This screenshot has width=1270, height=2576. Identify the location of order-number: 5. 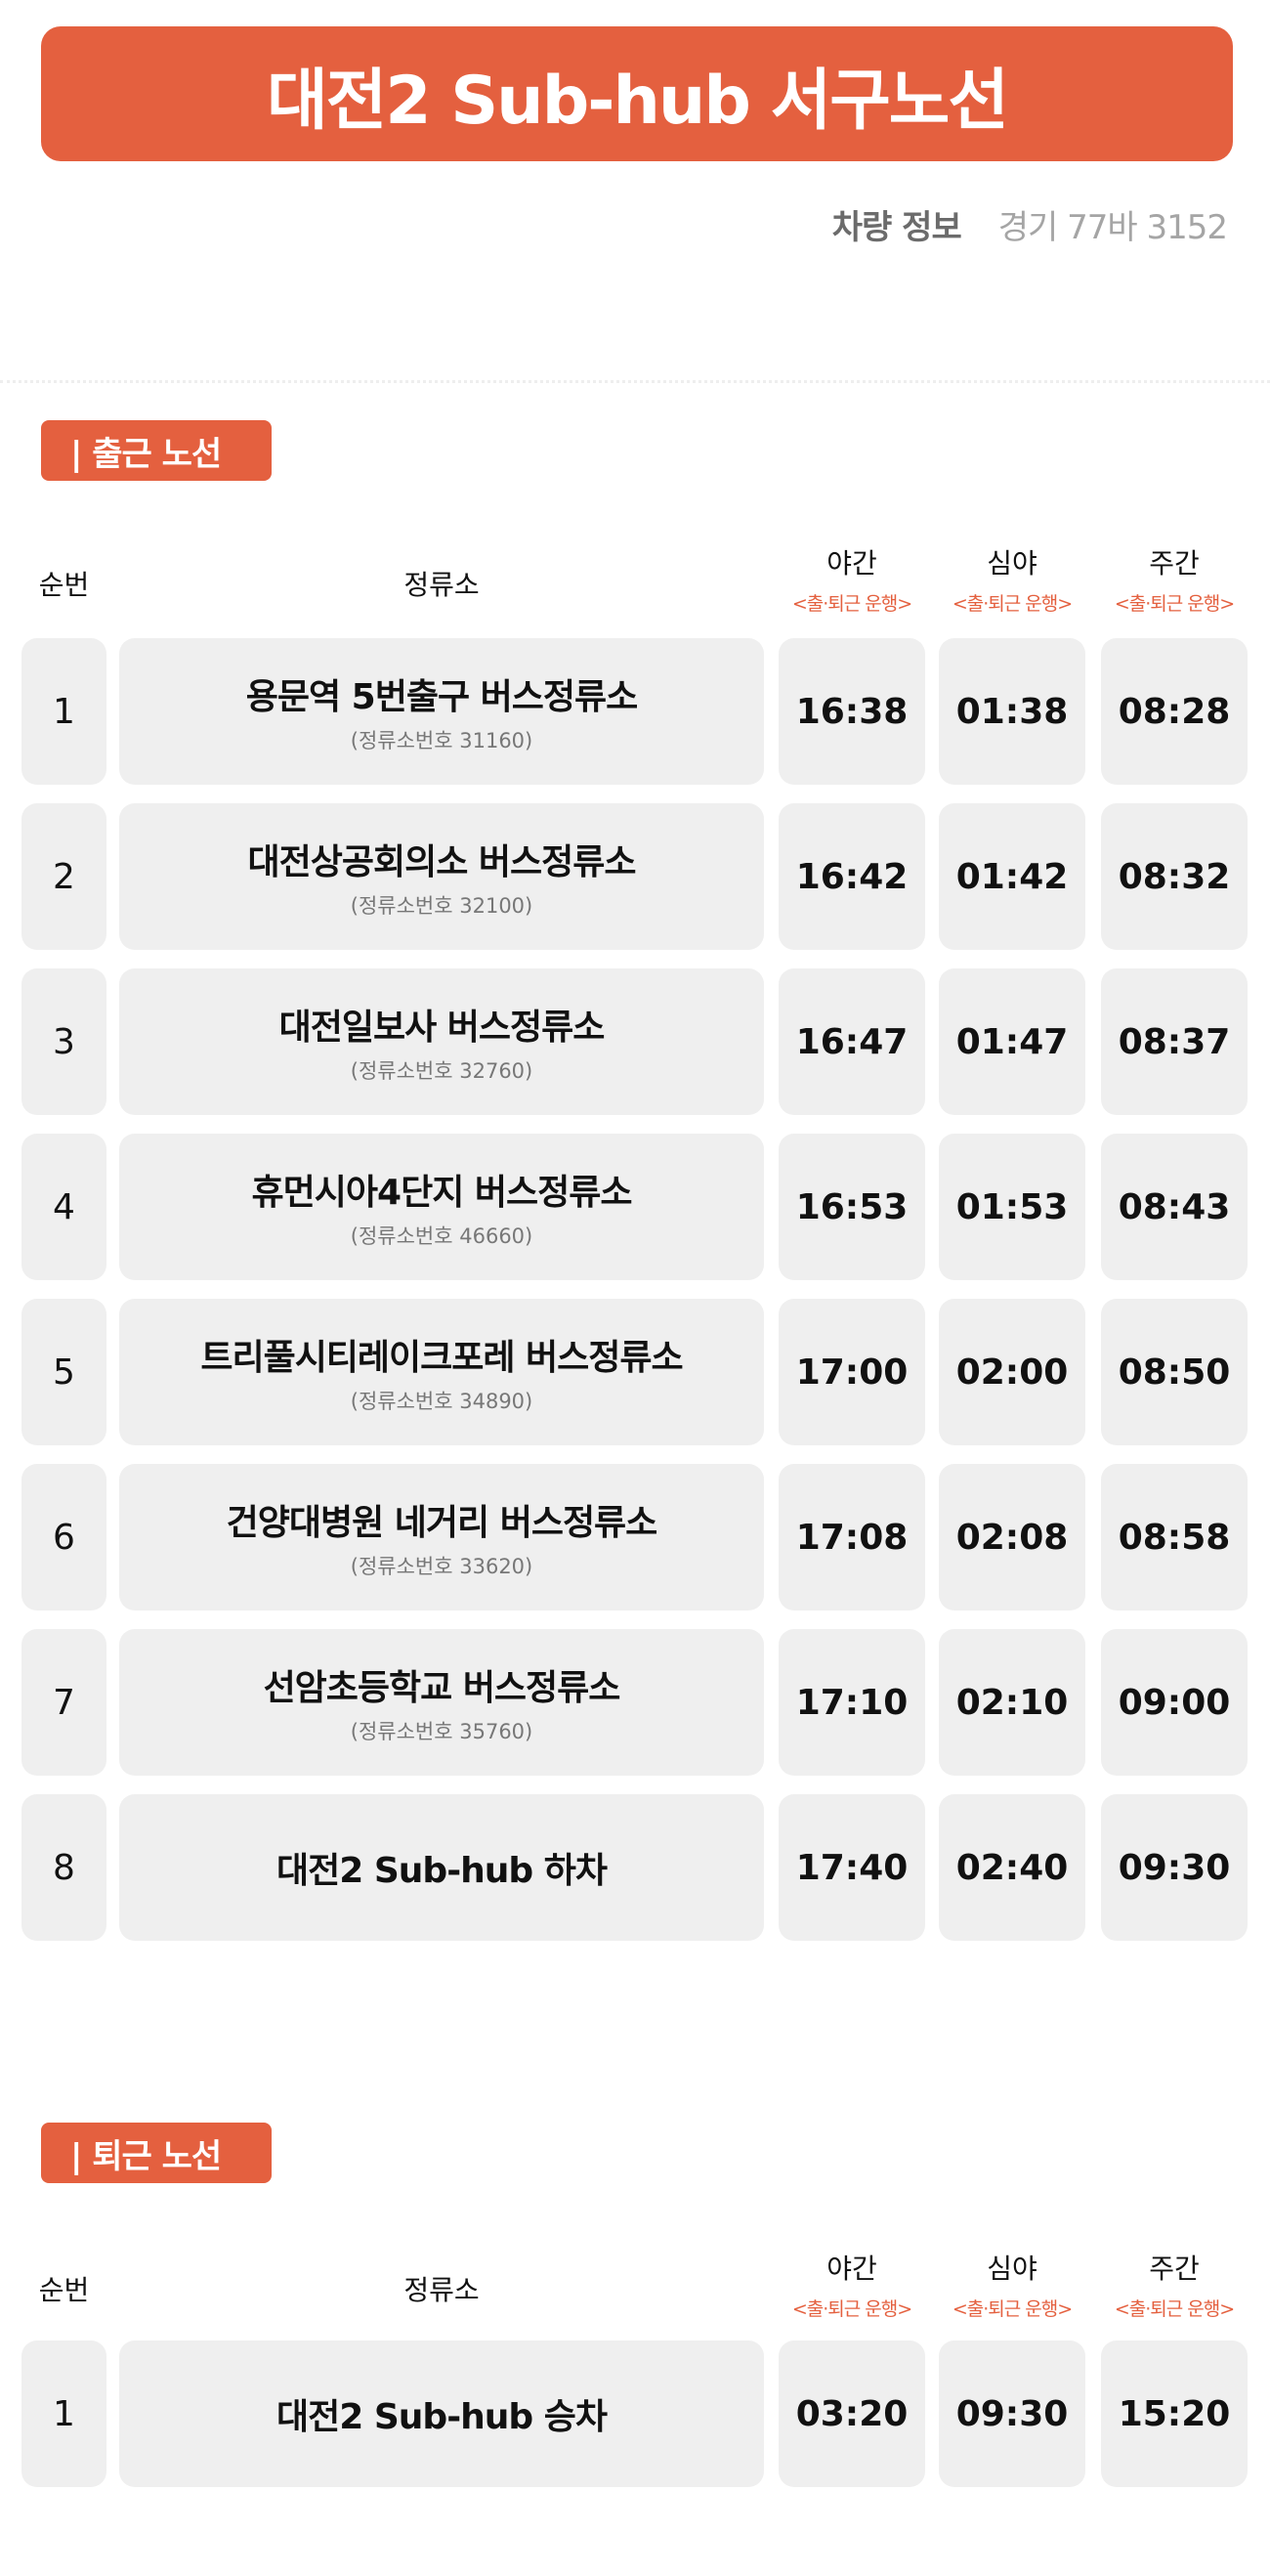
(64, 1372).